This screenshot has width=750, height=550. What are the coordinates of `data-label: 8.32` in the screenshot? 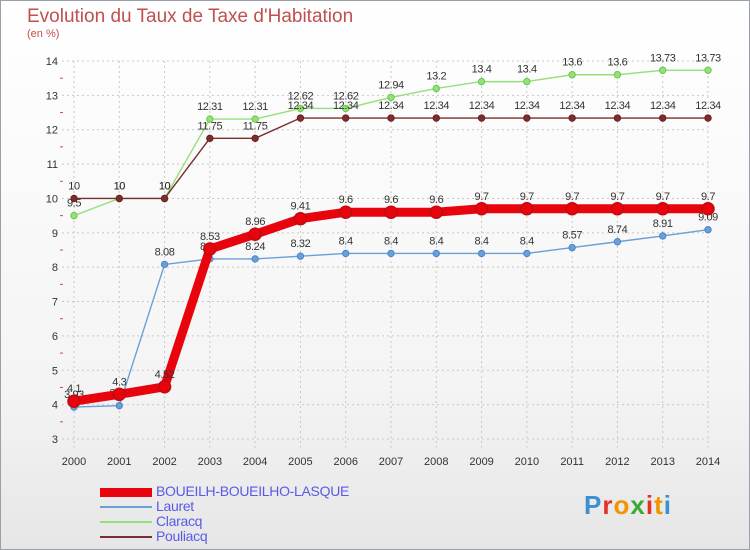 It's located at (301, 244).